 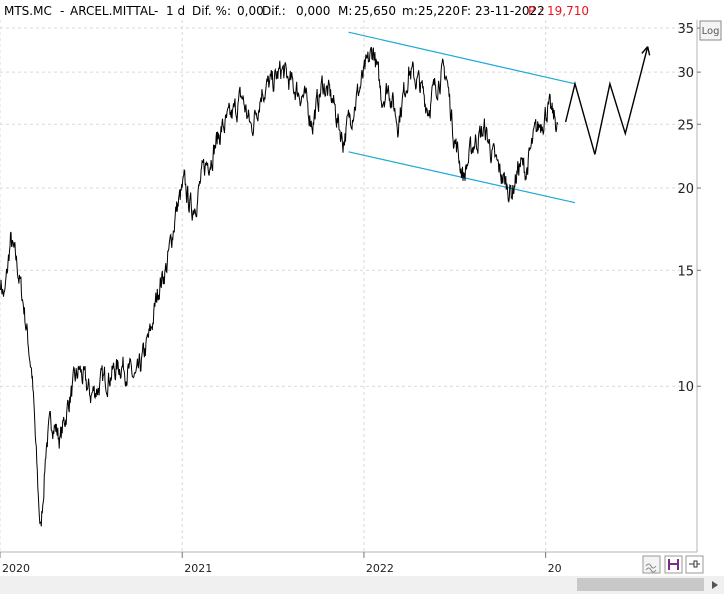 What do you see at coordinates (568, 11) in the screenshot?
I see `header-price-value: 19,710` at bounding box center [568, 11].